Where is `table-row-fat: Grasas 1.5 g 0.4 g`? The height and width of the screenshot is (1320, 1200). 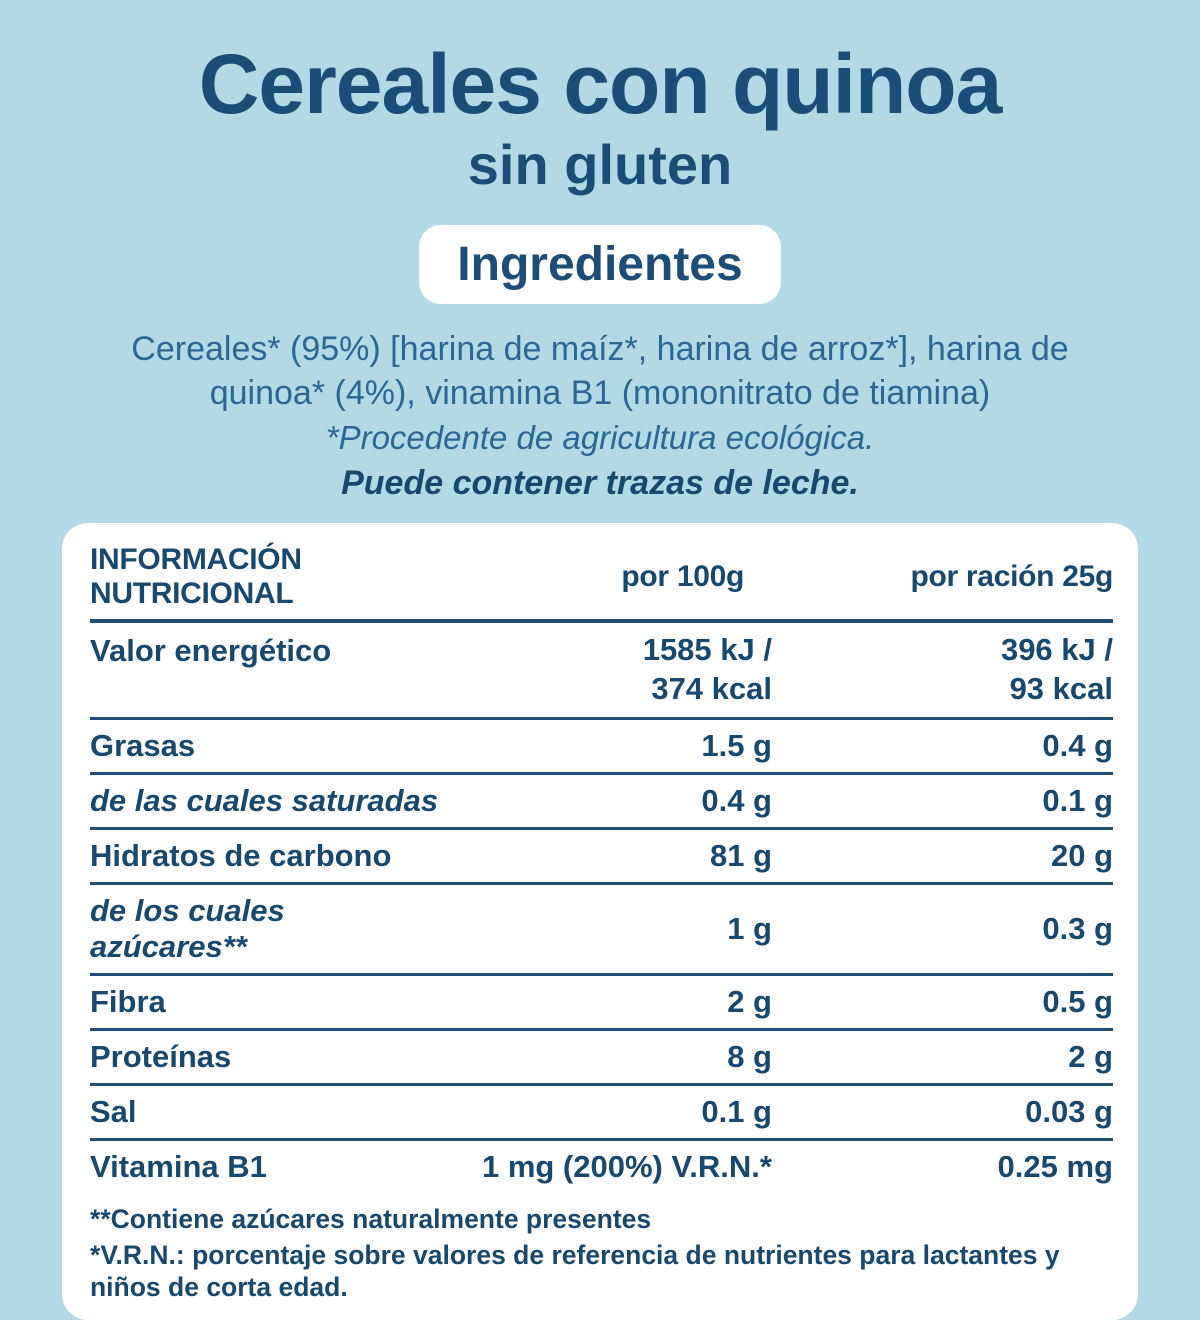
table-row-fat: Grasas 1.5 g 0.4 g is located at coordinates (601, 746).